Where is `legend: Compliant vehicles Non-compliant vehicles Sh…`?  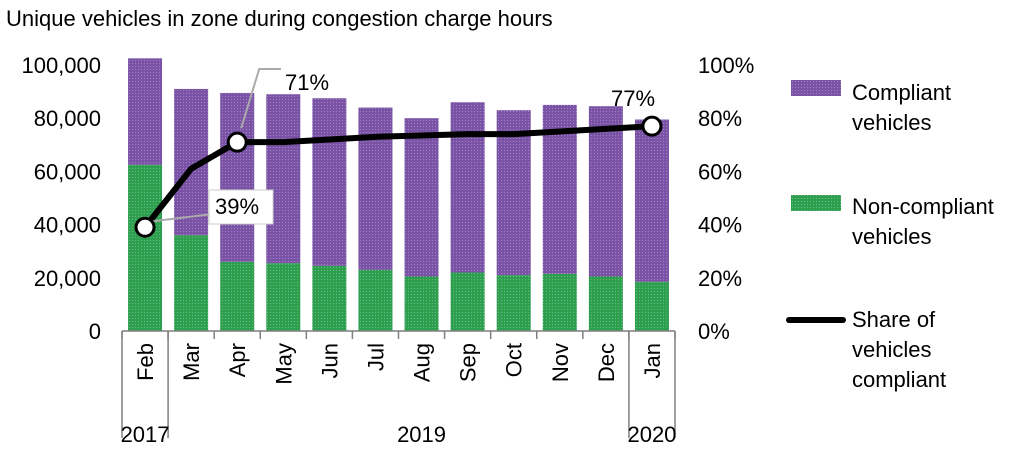 legend: Compliant vehicles Non-compliant vehicles Sh… is located at coordinates (890, 236).